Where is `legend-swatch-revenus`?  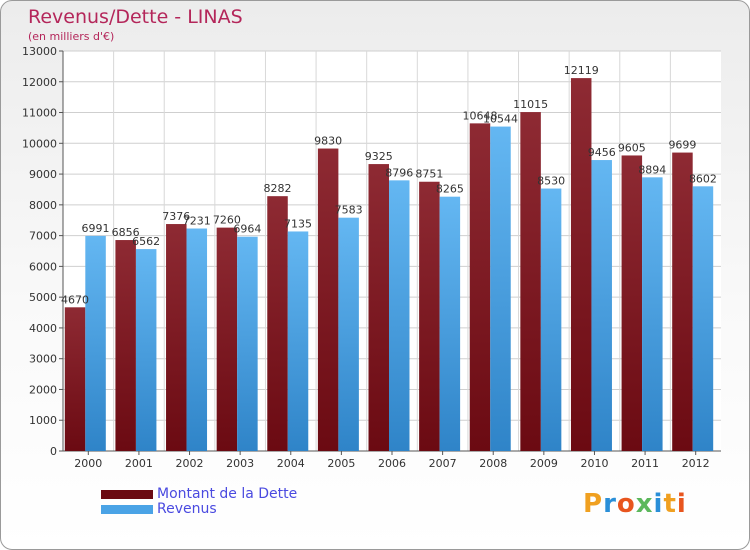 legend-swatch-revenus is located at coordinates (127, 509).